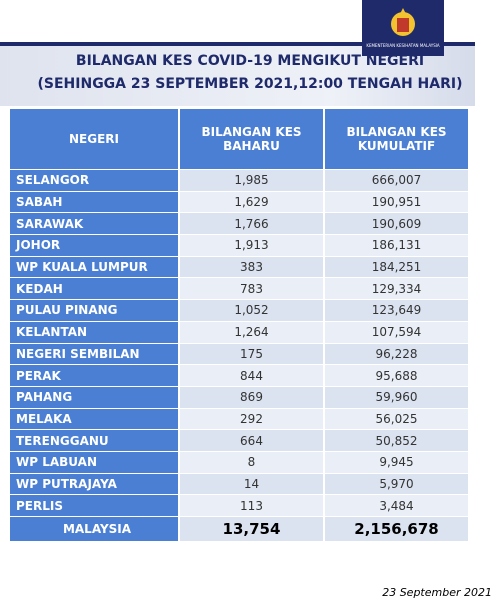 The image size is (500, 611). What do you see at coordinates (252, 289) in the screenshot?
I see `cell: 783` at bounding box center [252, 289].